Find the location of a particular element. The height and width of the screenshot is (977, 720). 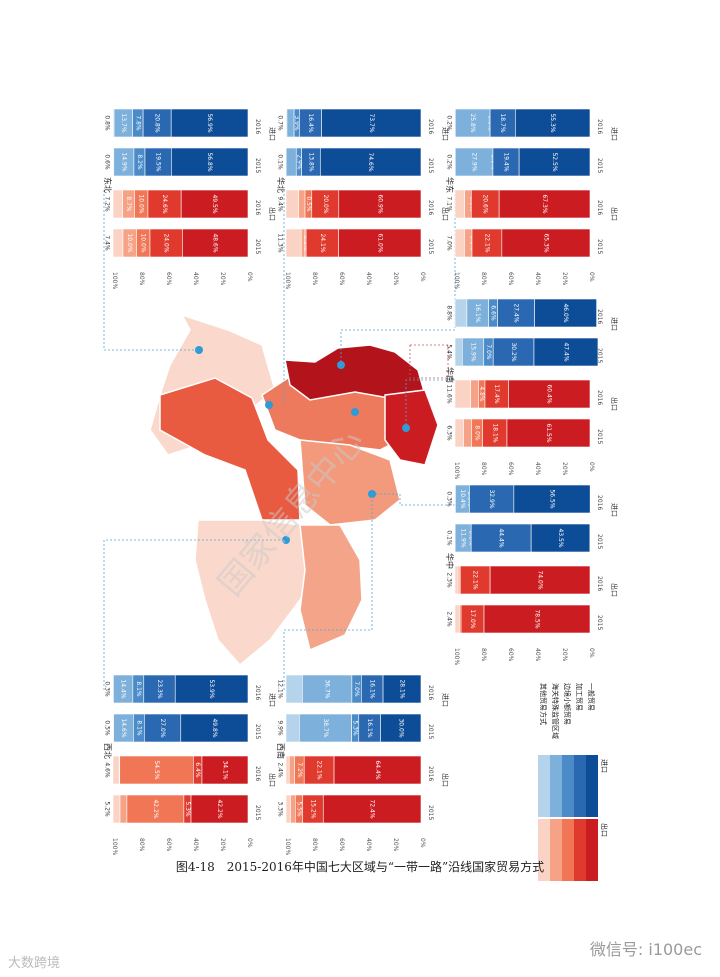

data-label: 12.1% is located at coordinates (280, 688).